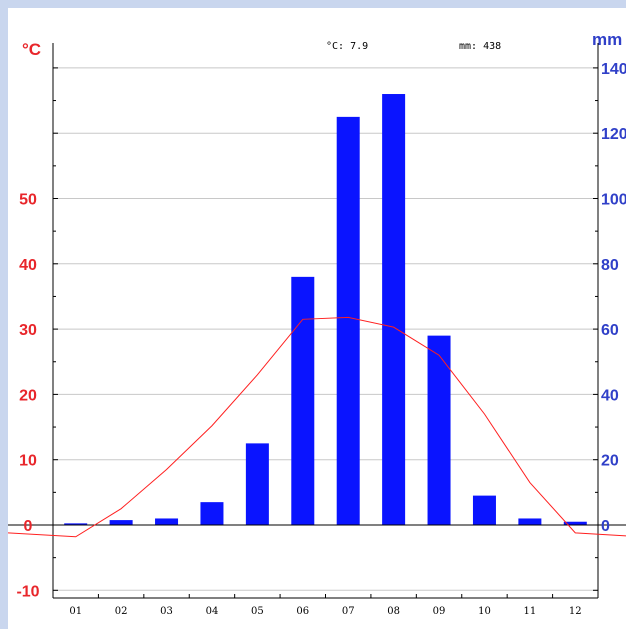 This screenshot has width=626, height=629. I want to click on temperature-axis-ticks: -10 0 10 20 30 40 50, so click(37, 333).